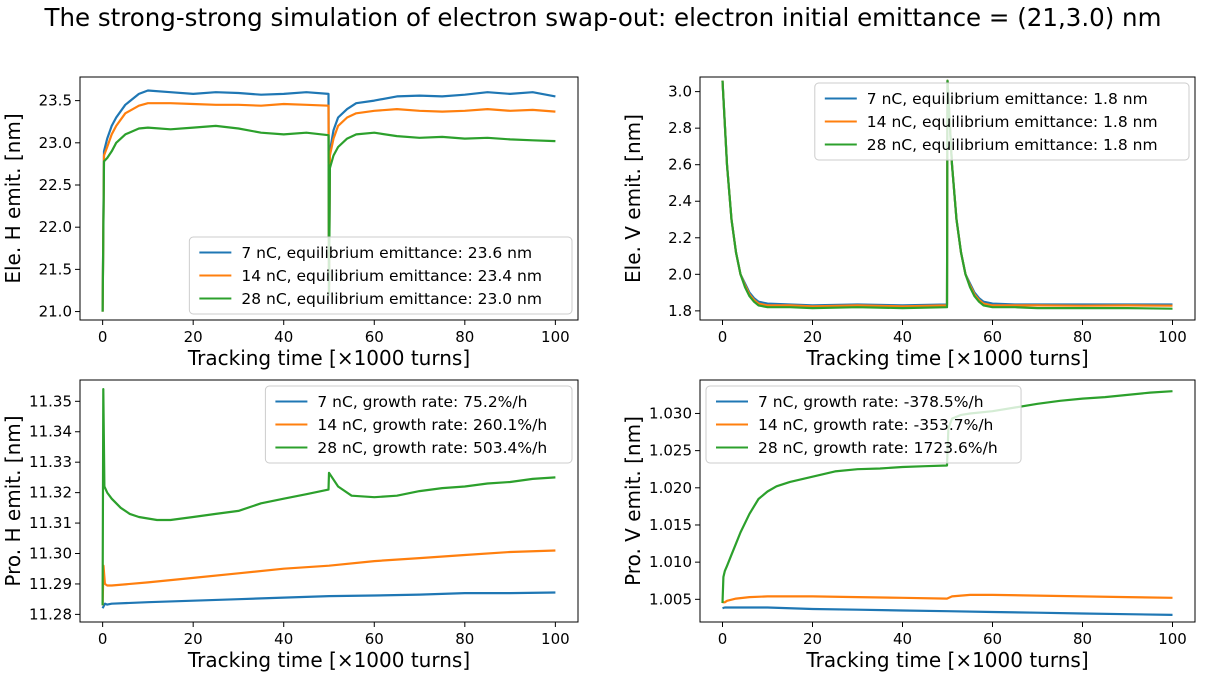 Image resolution: width=1206 pixels, height=678 pixels. Describe the element at coordinates (680, 92) in the screenshot. I see `y-tick-label: 3.0` at that location.